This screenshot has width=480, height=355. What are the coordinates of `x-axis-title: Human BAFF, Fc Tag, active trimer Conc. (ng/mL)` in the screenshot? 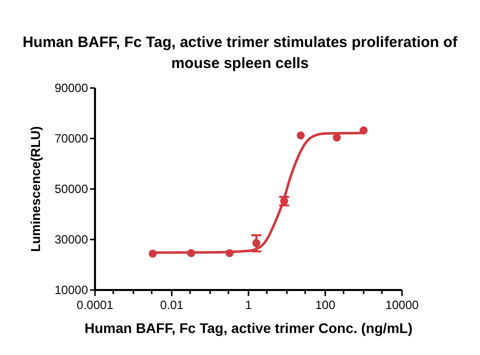 It's located at (248, 328).